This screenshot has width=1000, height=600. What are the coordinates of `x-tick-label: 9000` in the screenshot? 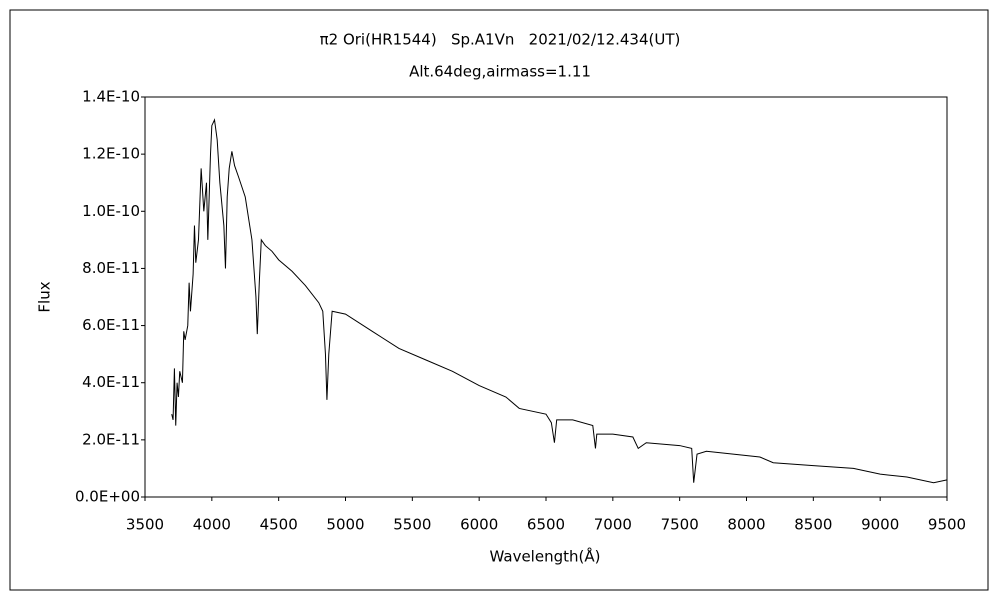 It's located at (880, 525).